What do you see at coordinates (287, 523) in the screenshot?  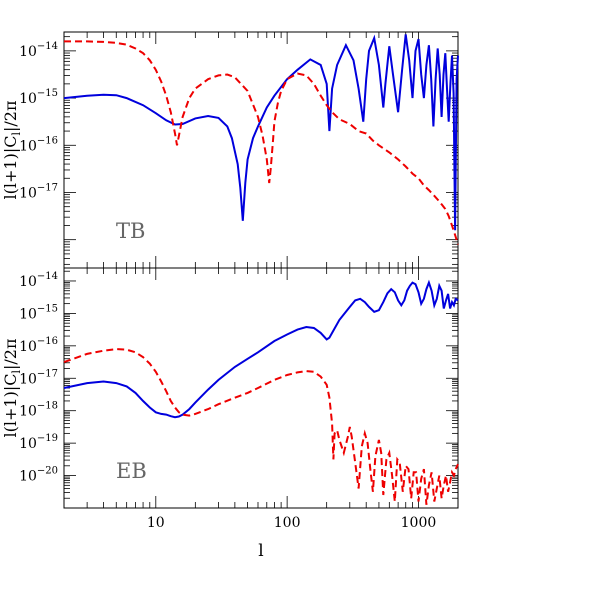 I see `x-tick-label: 100` at bounding box center [287, 523].